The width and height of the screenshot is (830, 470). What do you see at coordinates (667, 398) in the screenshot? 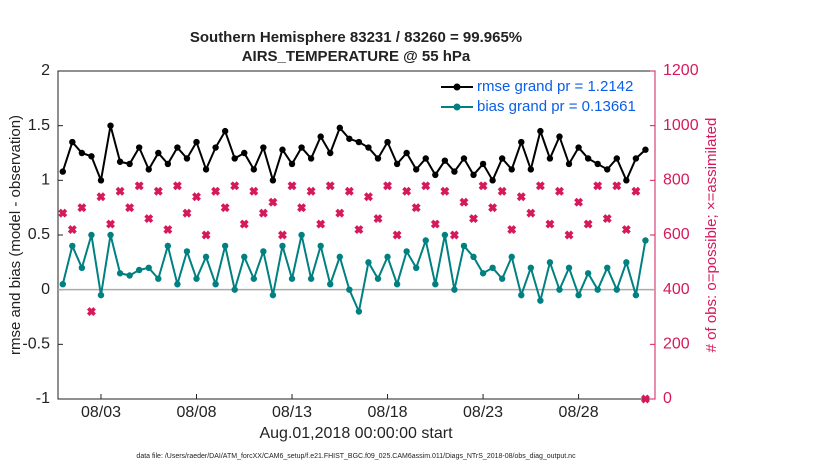
I see `y2-tick-label: 0` at bounding box center [667, 398].